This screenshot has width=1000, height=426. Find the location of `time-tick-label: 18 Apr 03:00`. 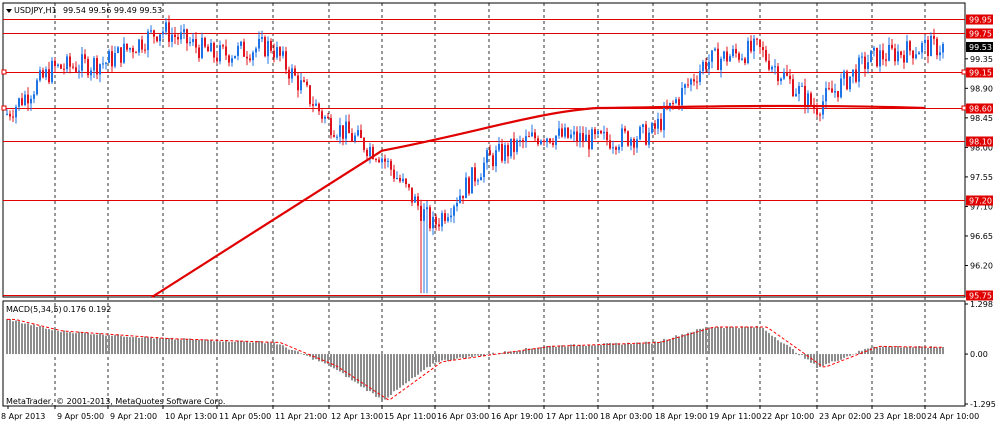

time-tick-label: 18 Apr 03:00 is located at coordinates (626, 416).